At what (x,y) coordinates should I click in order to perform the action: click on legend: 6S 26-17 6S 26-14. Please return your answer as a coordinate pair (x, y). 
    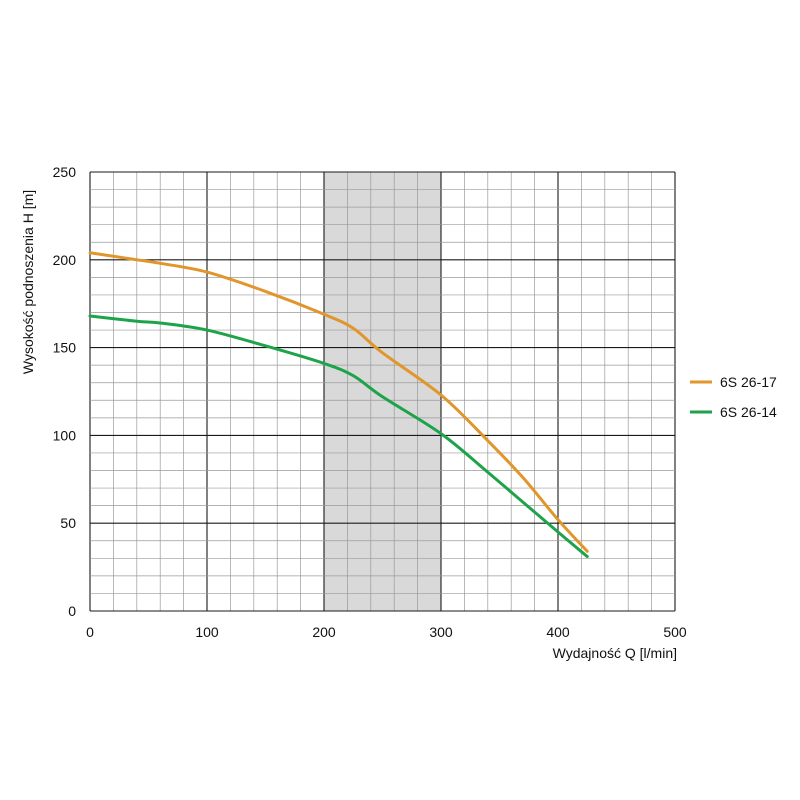
    Looking at the image, I should click on (733, 397).